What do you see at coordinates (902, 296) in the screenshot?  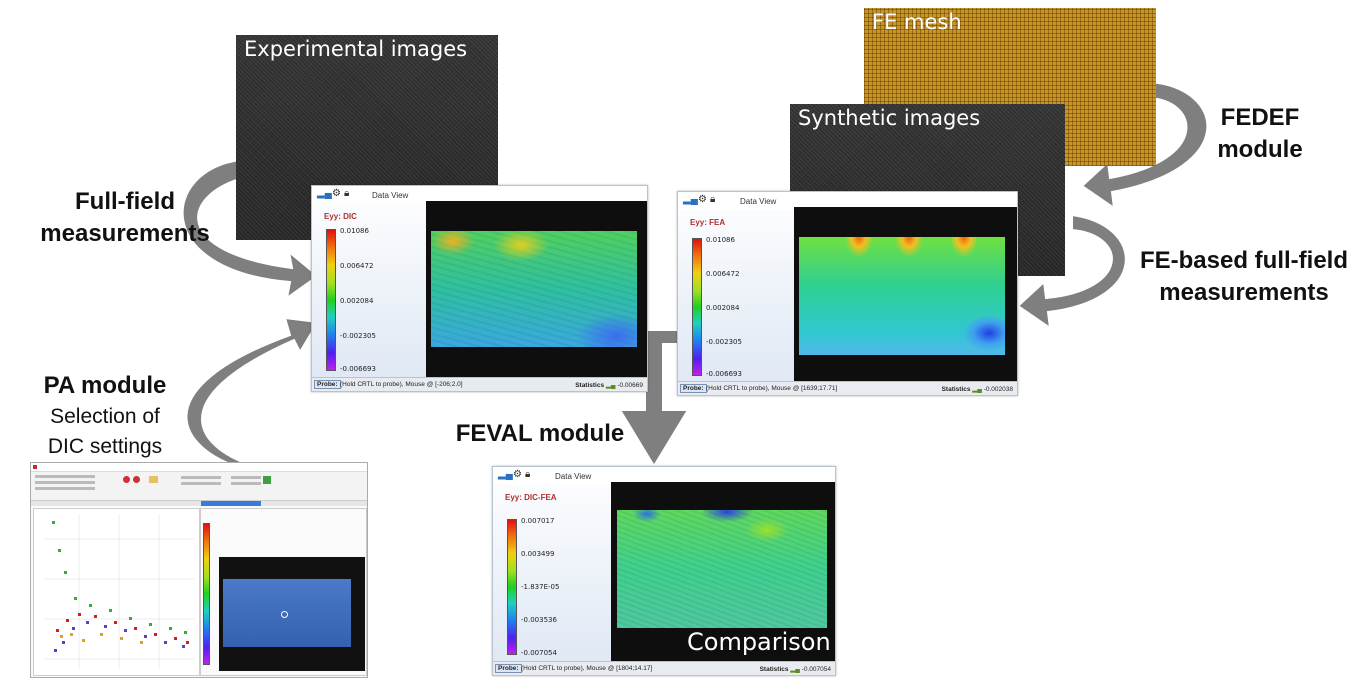 I see `fea-strain-field` at bounding box center [902, 296].